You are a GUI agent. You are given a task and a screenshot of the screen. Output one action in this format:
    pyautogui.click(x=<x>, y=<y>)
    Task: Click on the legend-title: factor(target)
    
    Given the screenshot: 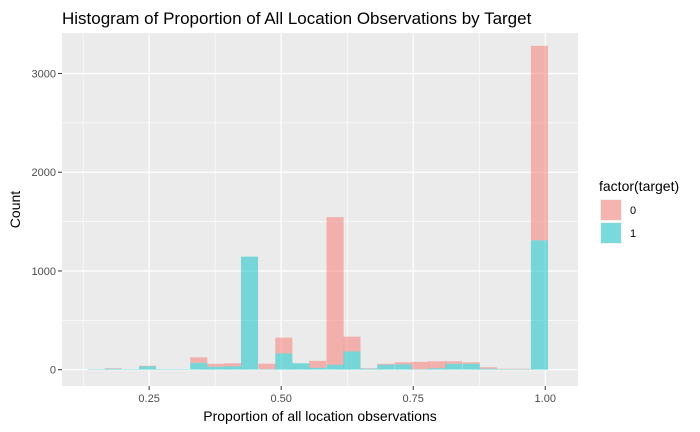 What is the action you would take?
    pyautogui.click(x=639, y=186)
    